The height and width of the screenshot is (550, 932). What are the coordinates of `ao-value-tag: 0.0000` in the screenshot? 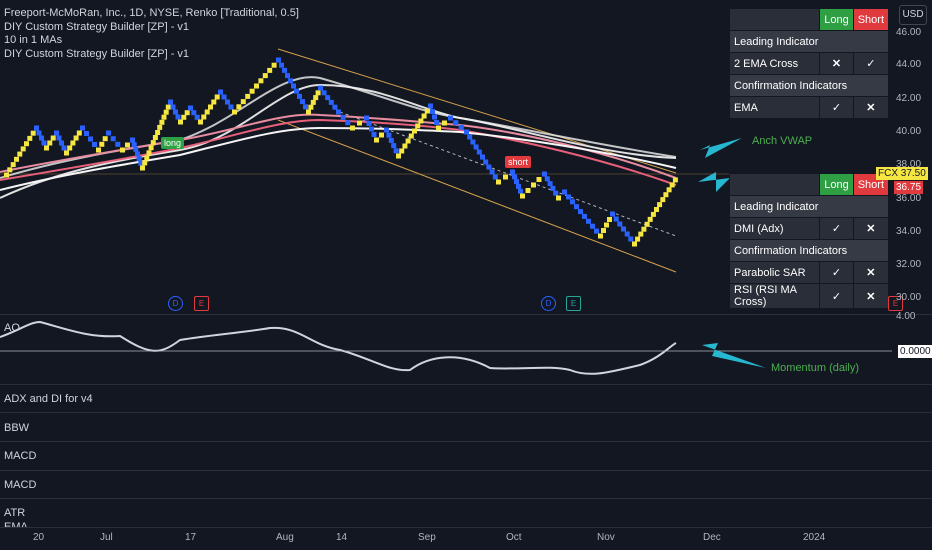 It's located at (915, 351).